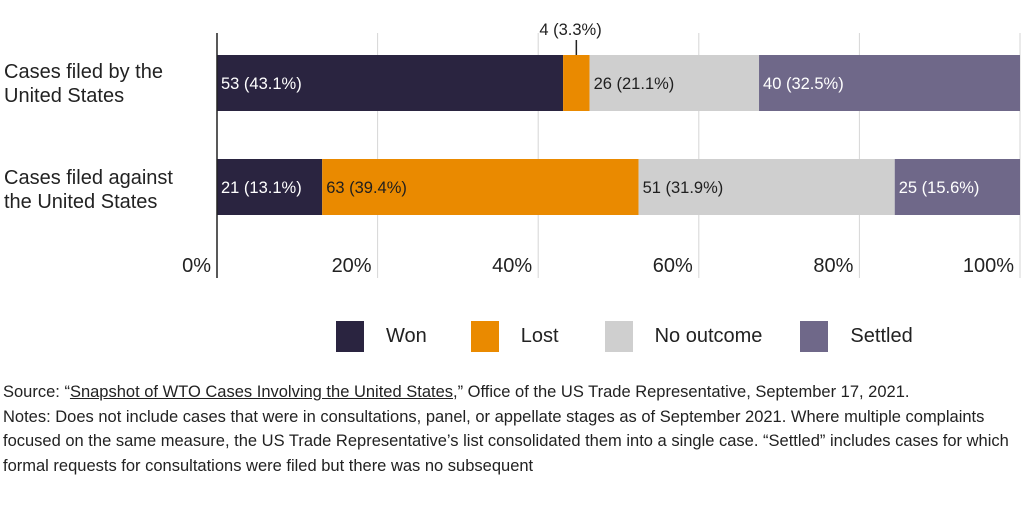 This screenshot has height=512, width=1024. Describe the element at coordinates (261, 188) in the screenshot. I see `data-label: 21 (13.1%)` at that location.